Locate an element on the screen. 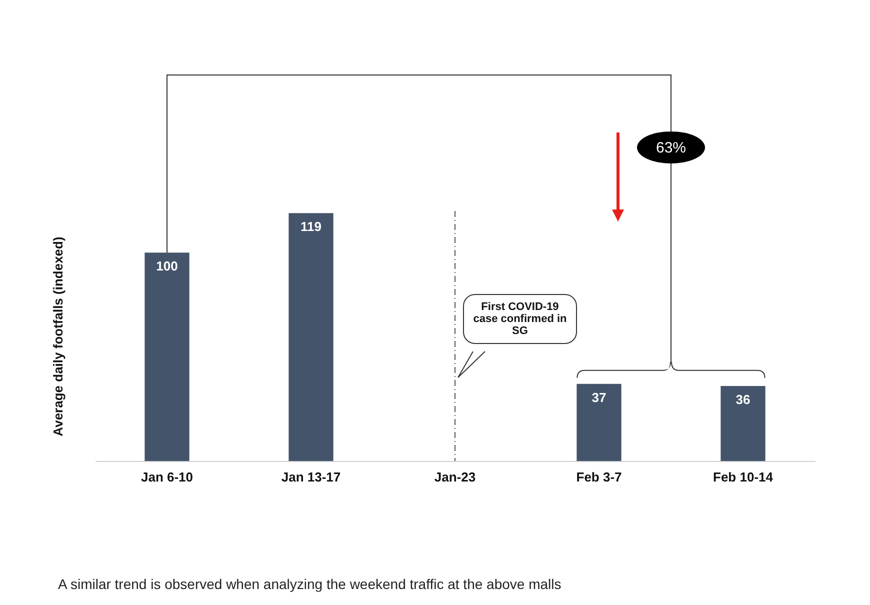  x-tick-label: Jan-23 is located at coordinates (455, 477).